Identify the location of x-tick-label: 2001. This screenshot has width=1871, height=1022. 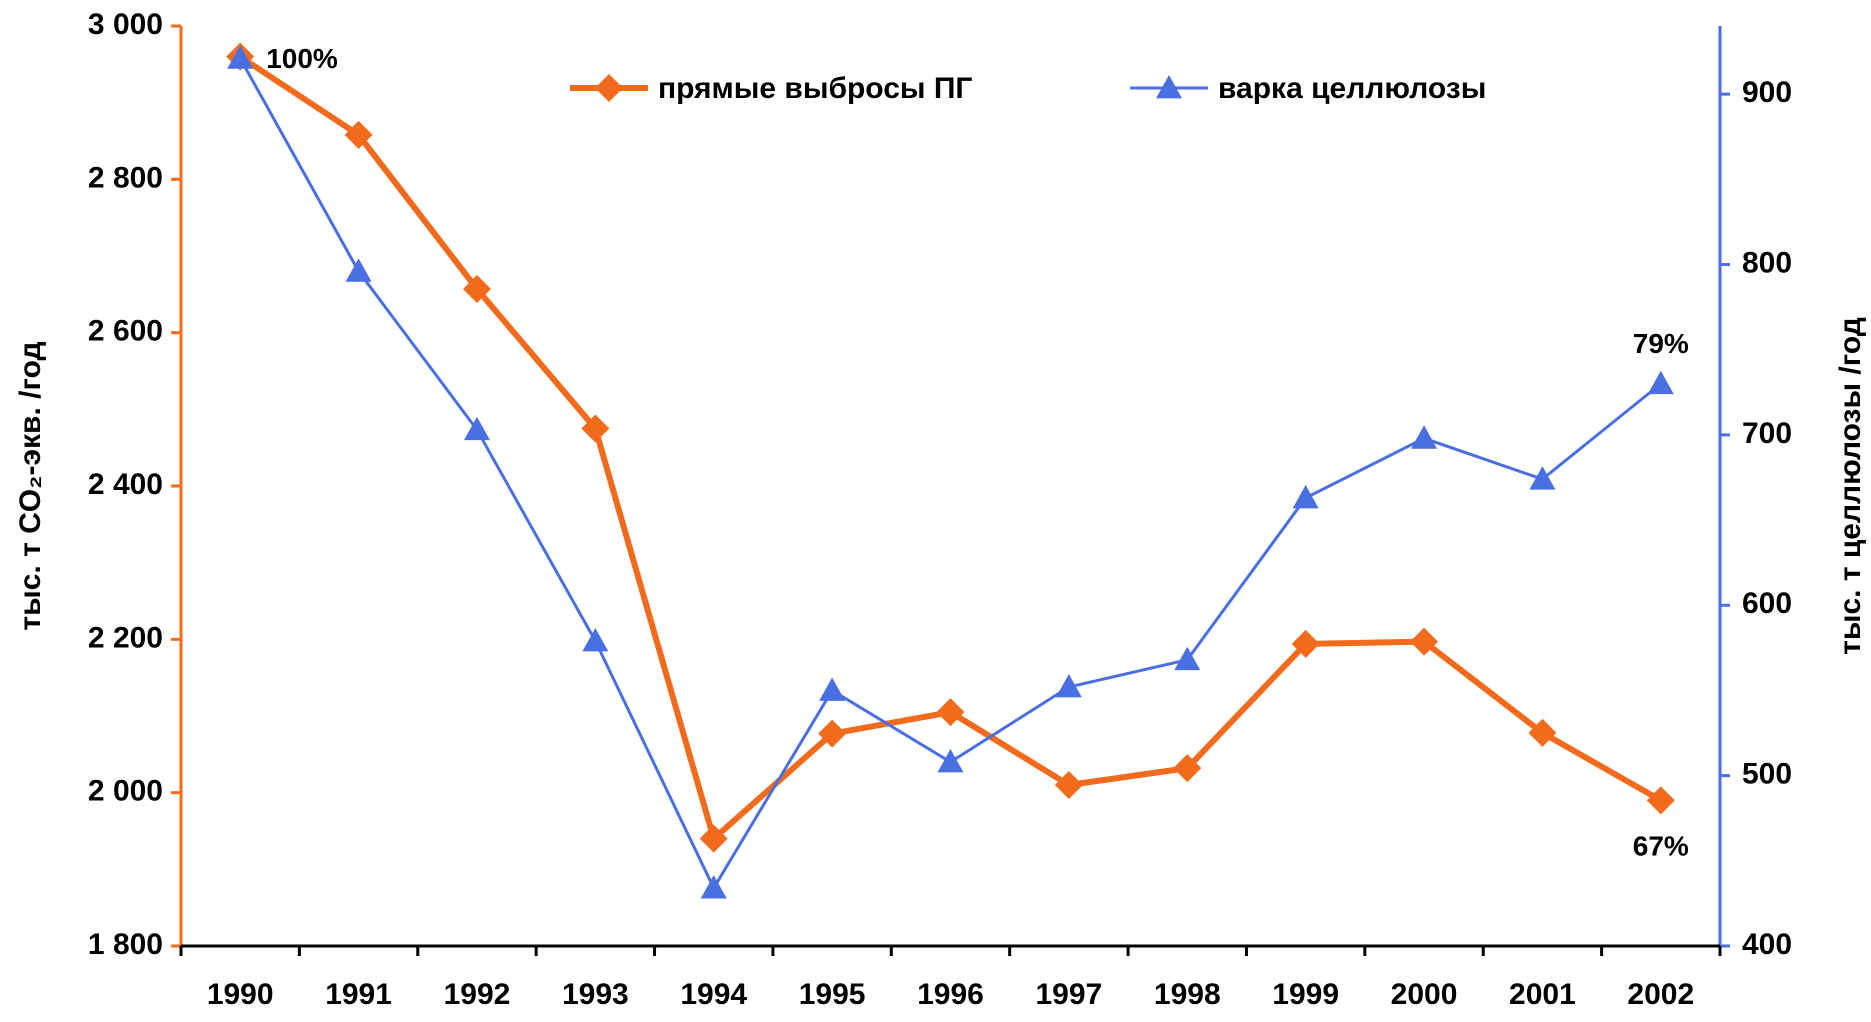
(1542, 994).